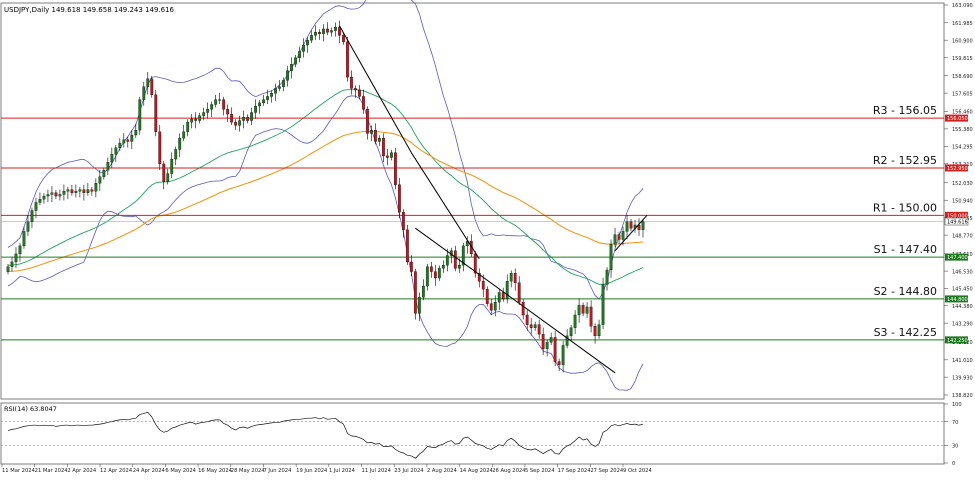 The height and width of the screenshot is (481, 975). I want to click on price-axis-tick-label: 150.940, so click(962, 201).